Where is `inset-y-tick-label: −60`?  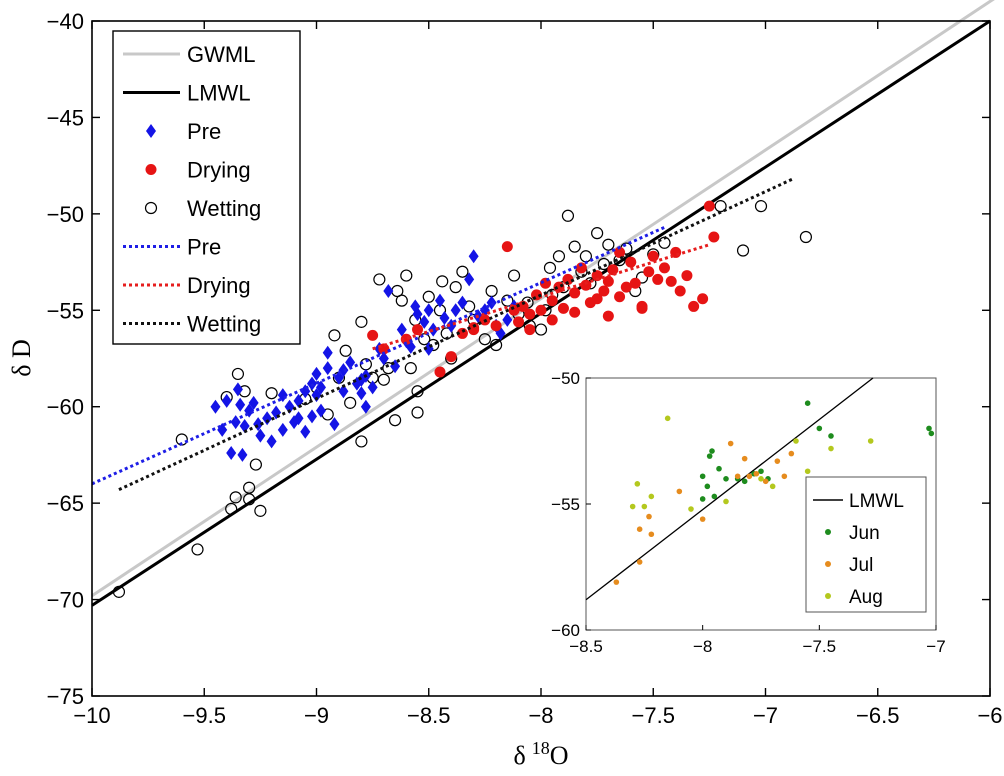 inset-y-tick-label: −60 is located at coordinates (565, 630).